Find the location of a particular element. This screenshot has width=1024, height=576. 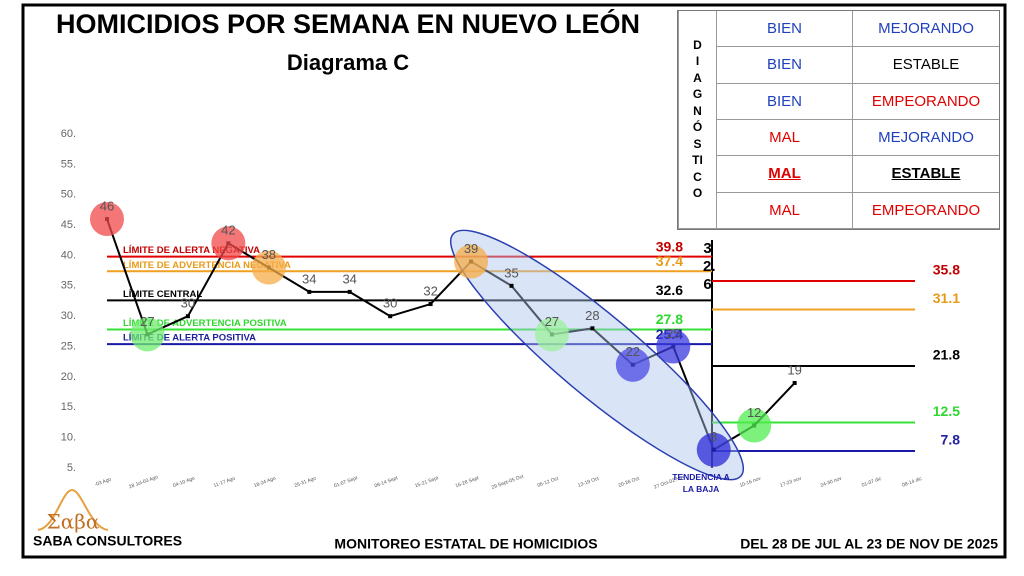

data-label: 19 is located at coordinates (794, 369).